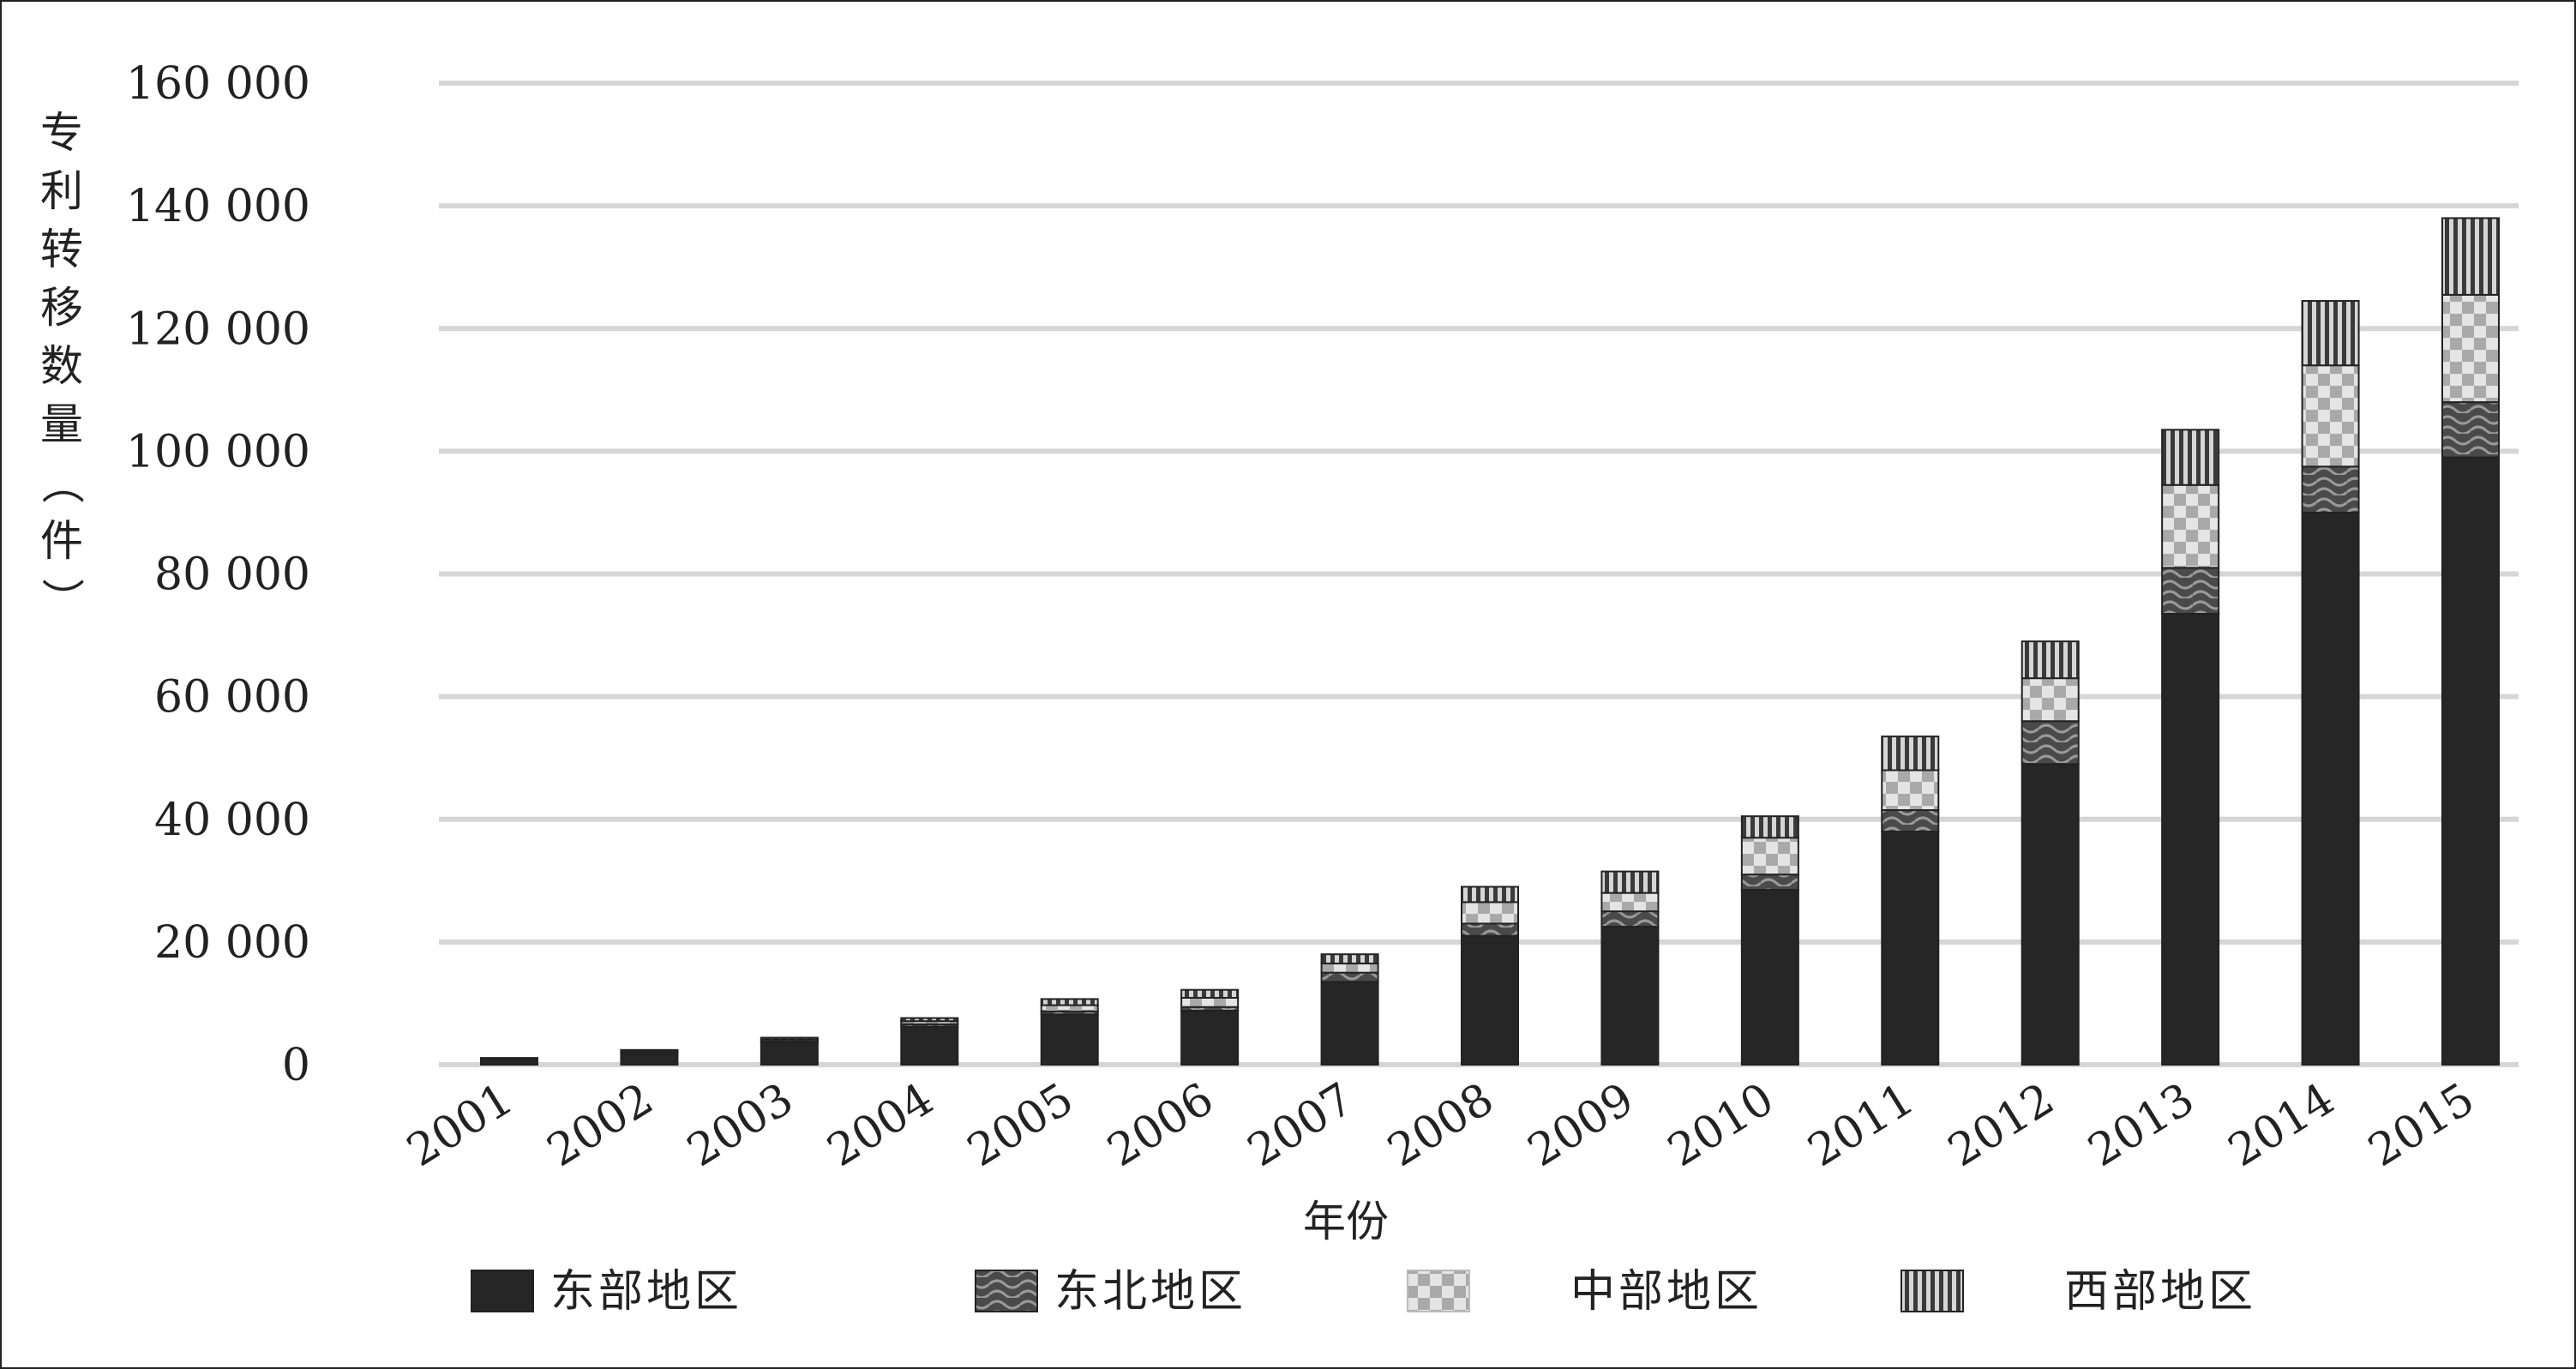 This screenshot has height=1369, width=2576. I want to click on x-tick-label: 2010, so click(1721, 1125).